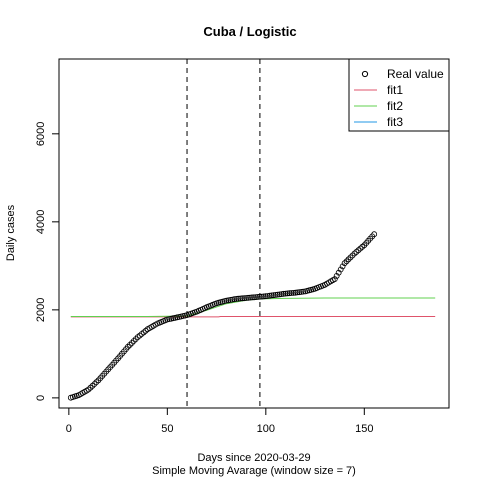 This screenshot has width=480, height=480. Describe the element at coordinates (253, 458) in the screenshot. I see `x-axis-label: Days since 2020-03-29` at that location.